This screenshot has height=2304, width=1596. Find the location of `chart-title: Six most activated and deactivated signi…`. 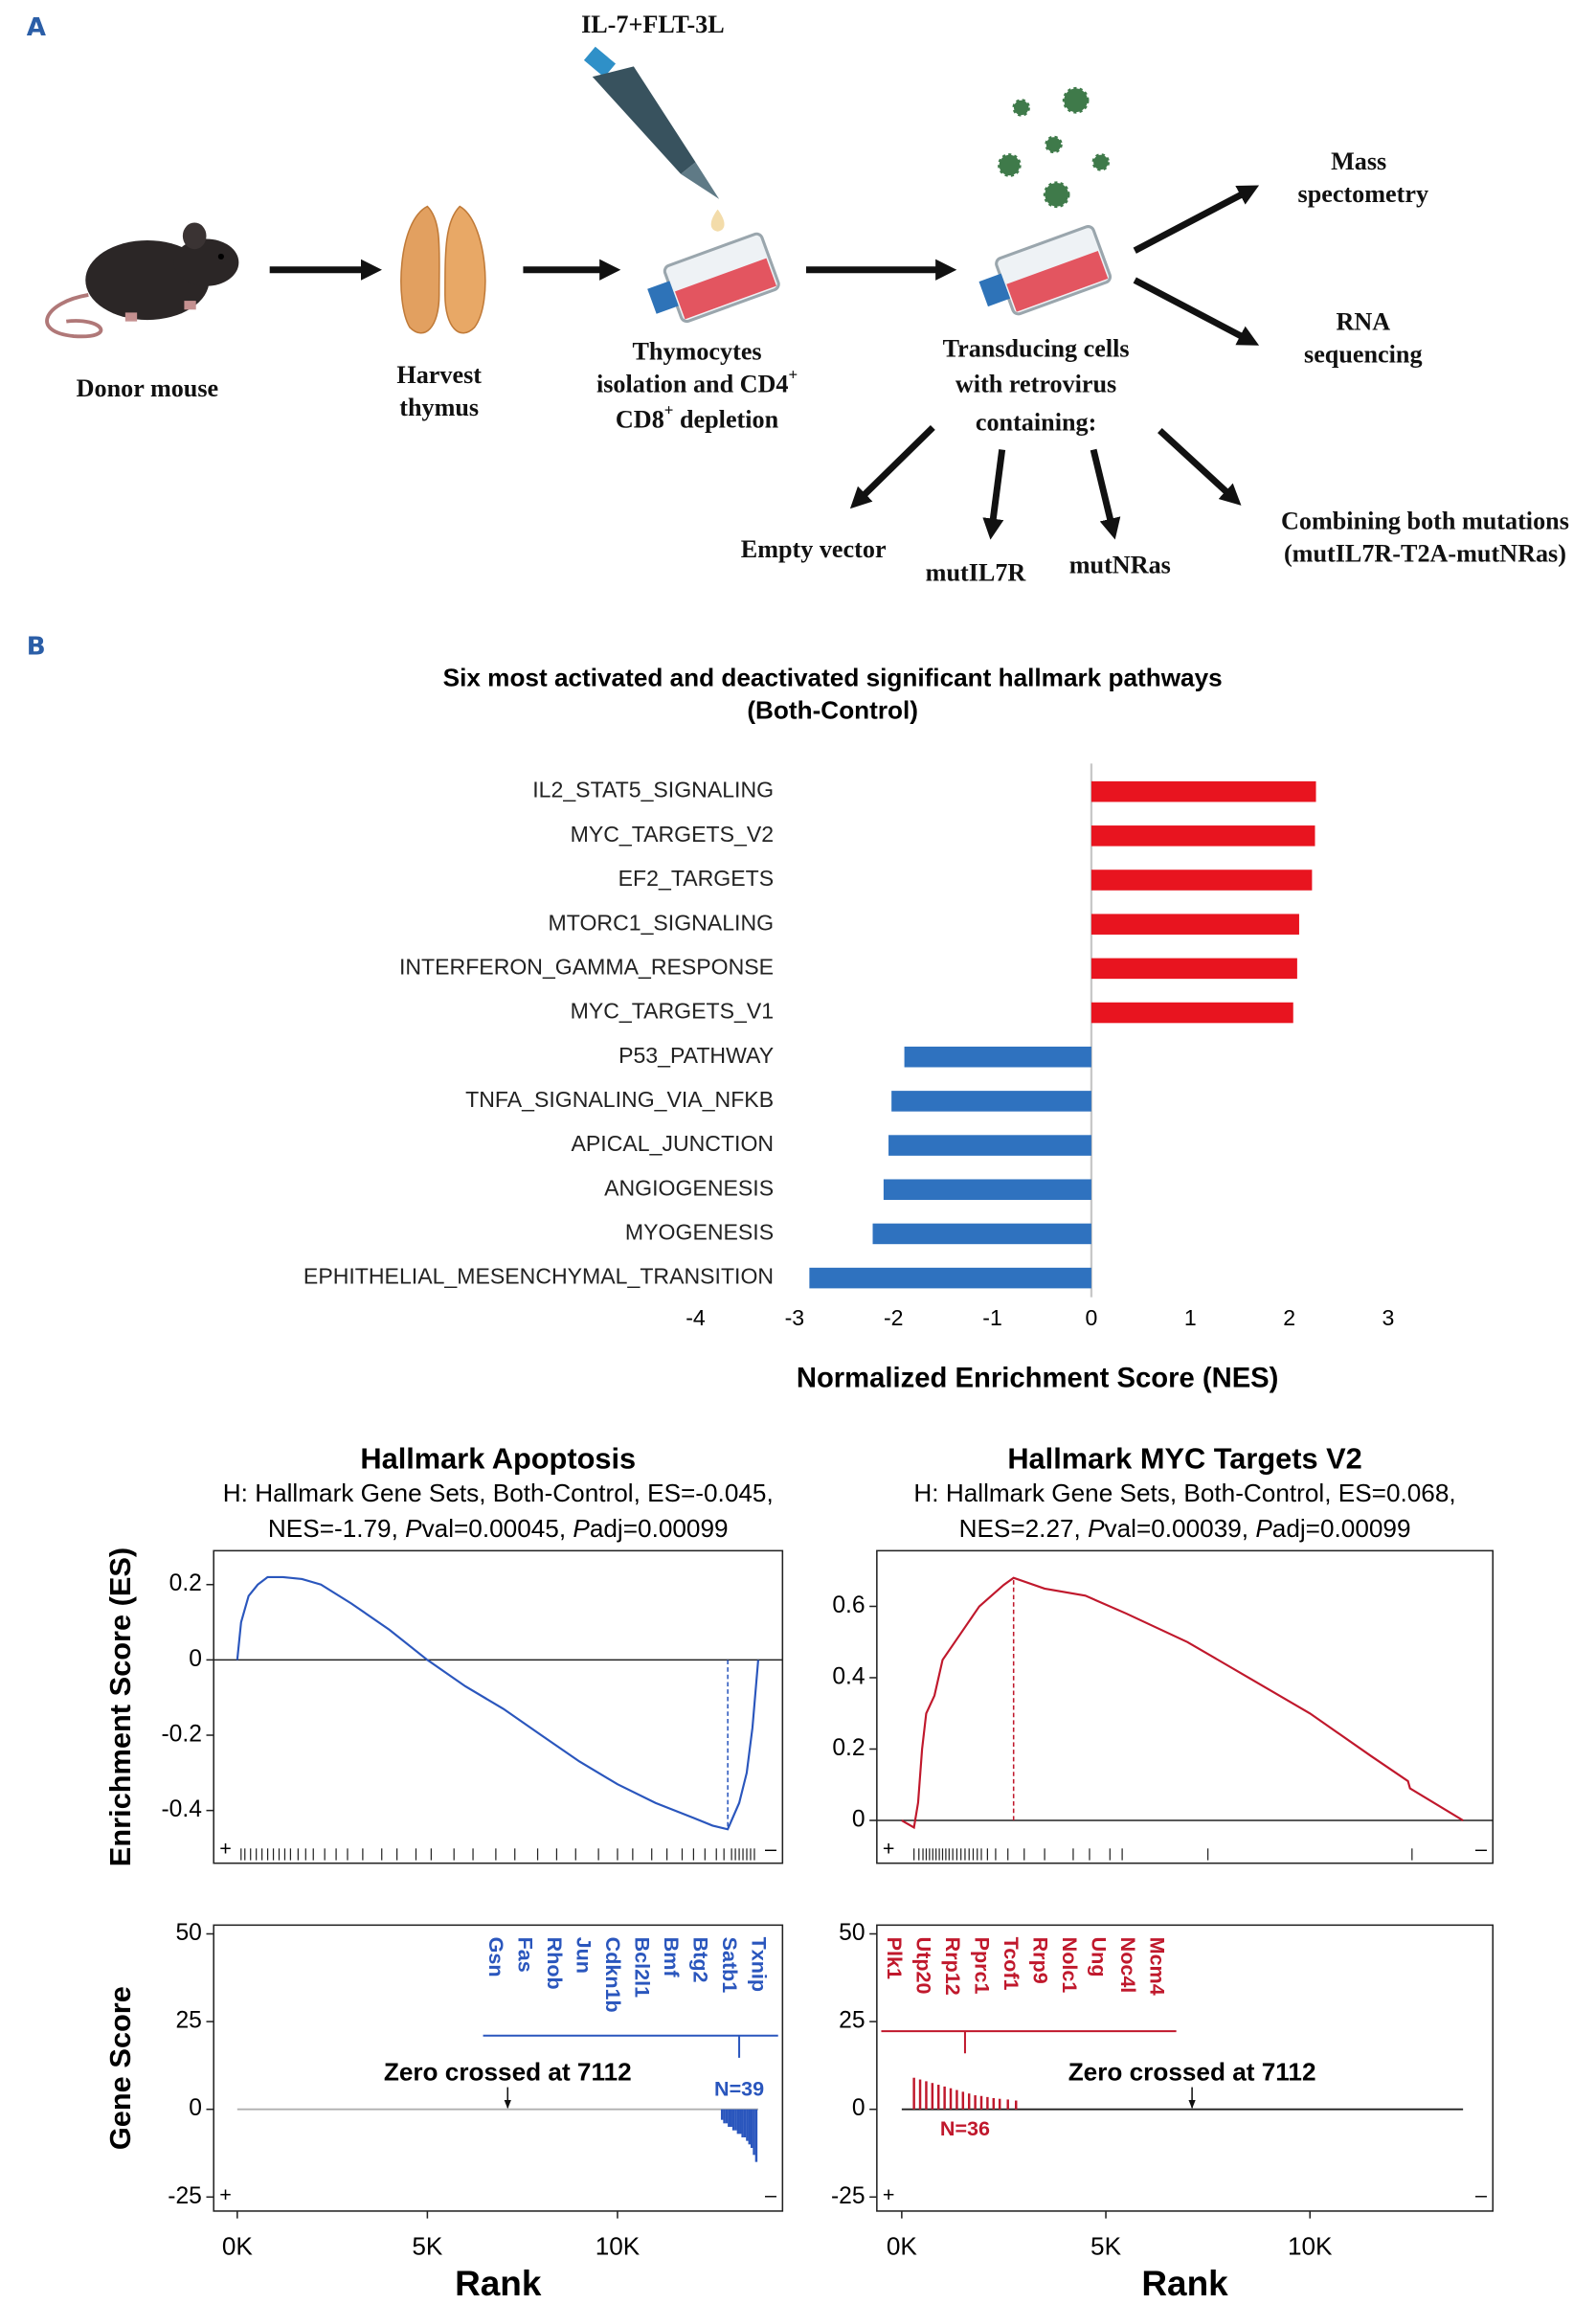

chart-title: Six most activated and deactivated signi… is located at coordinates (833, 678).